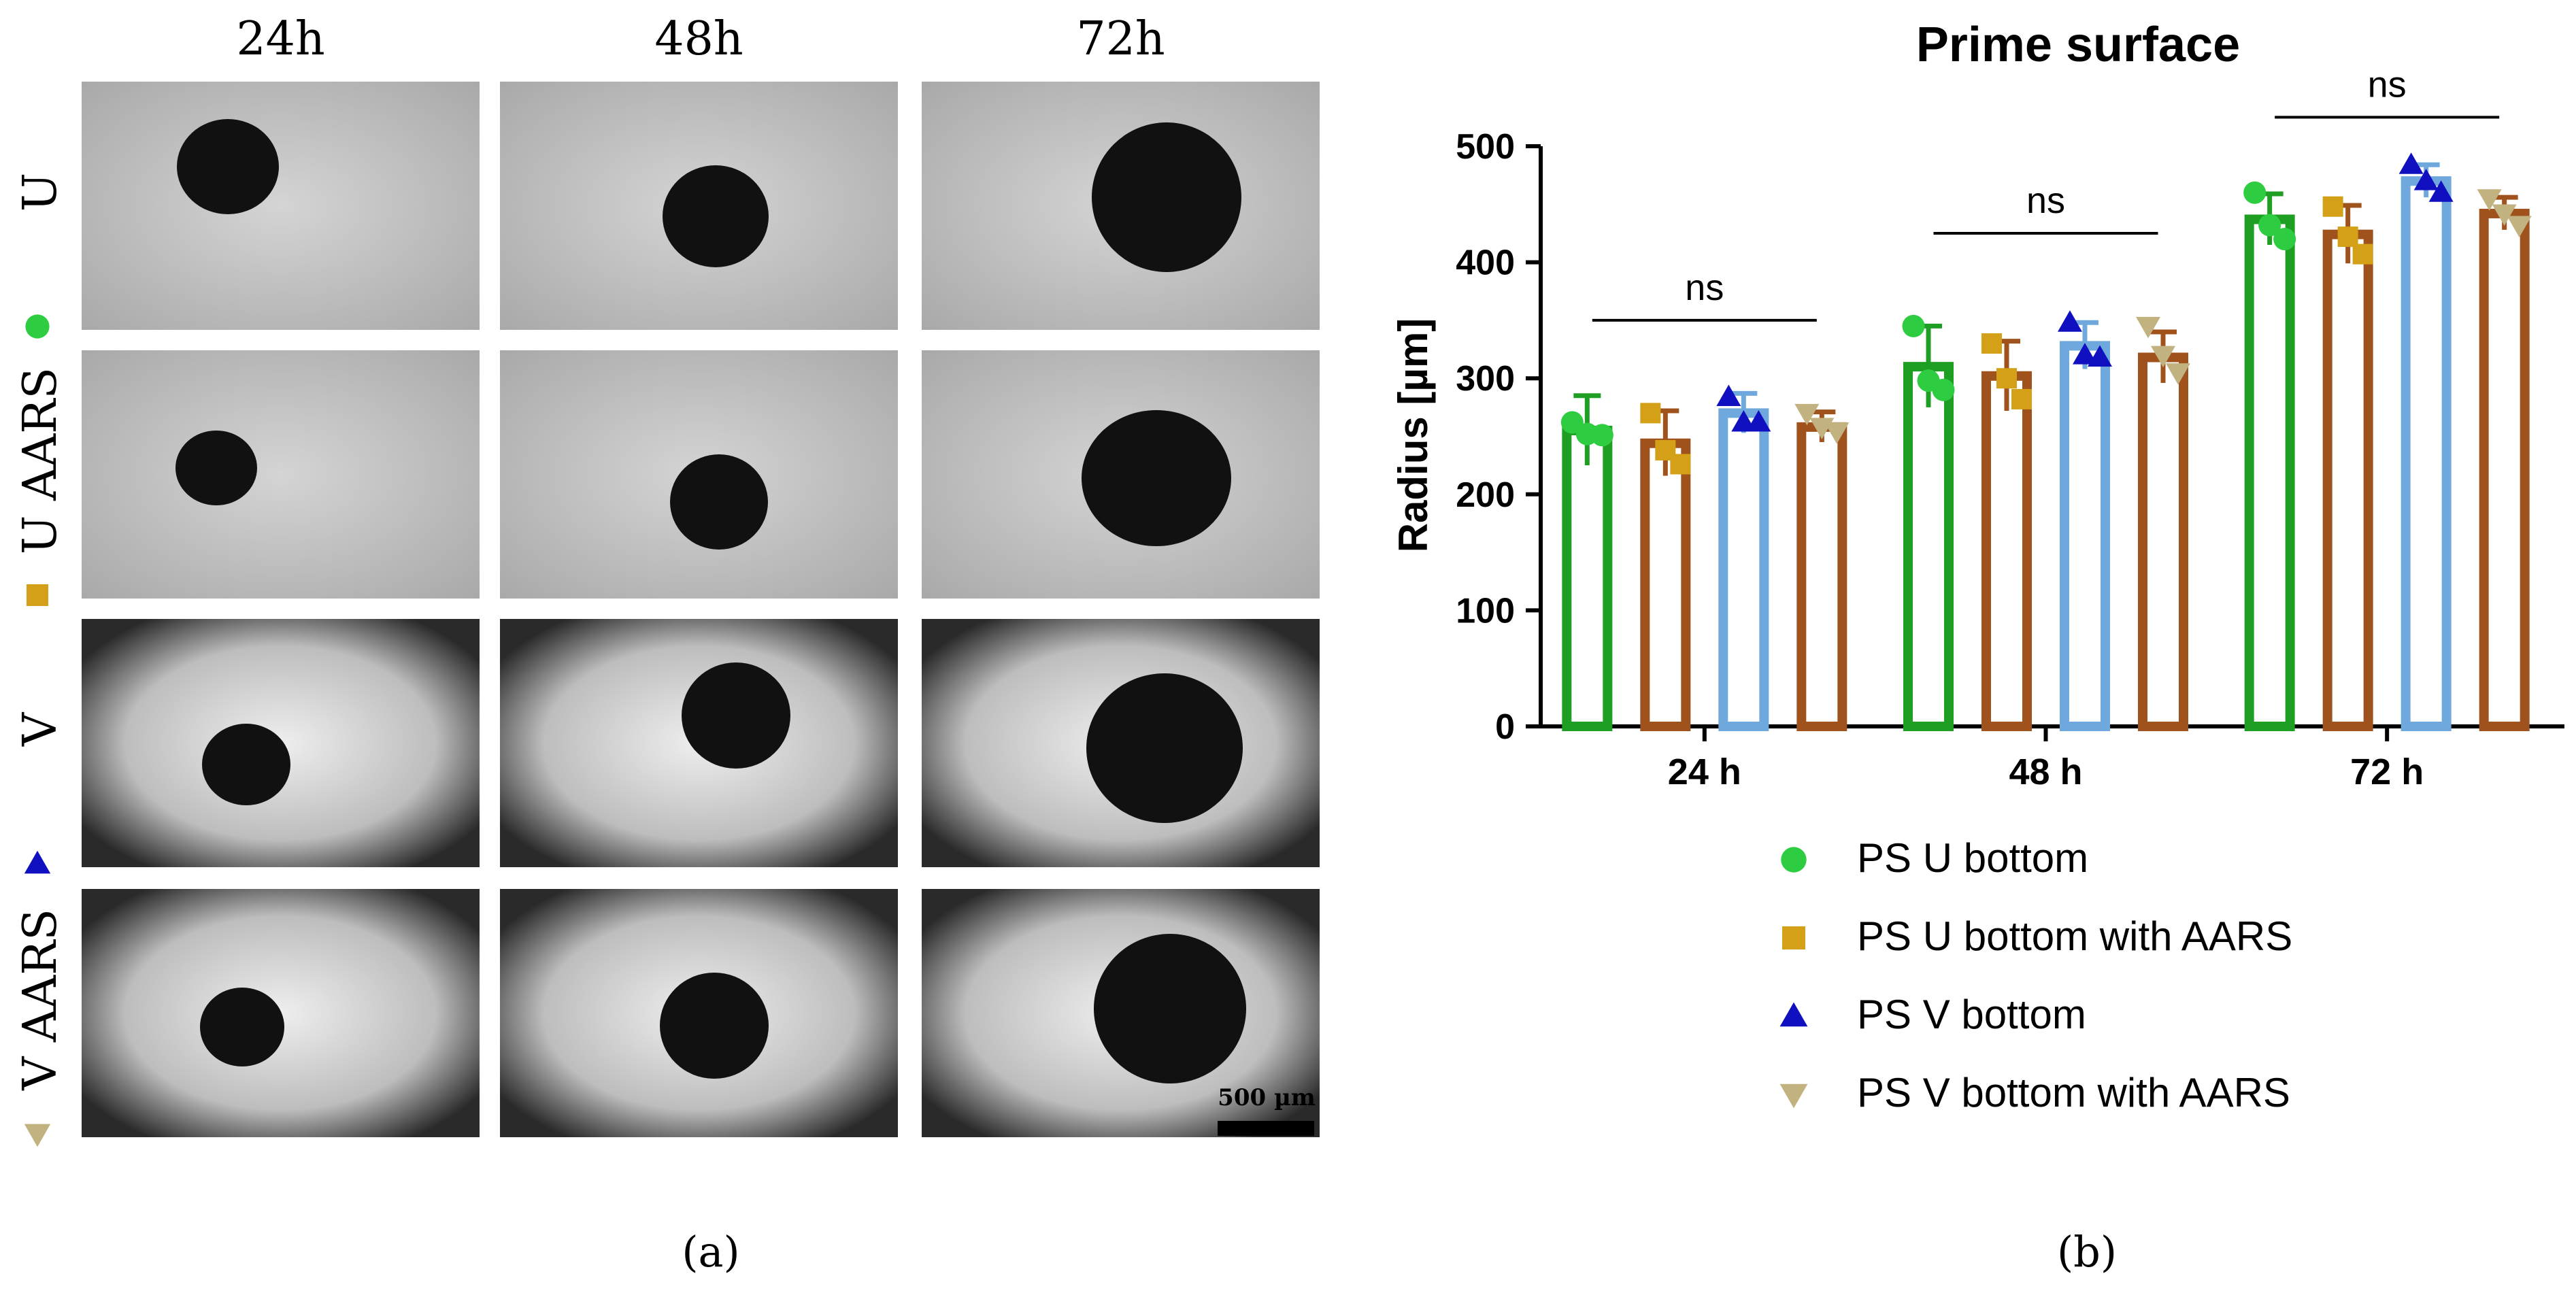 The image size is (2576, 1295). What do you see at coordinates (37, 327) in the screenshot?
I see `row-marker-circle-icon` at bounding box center [37, 327].